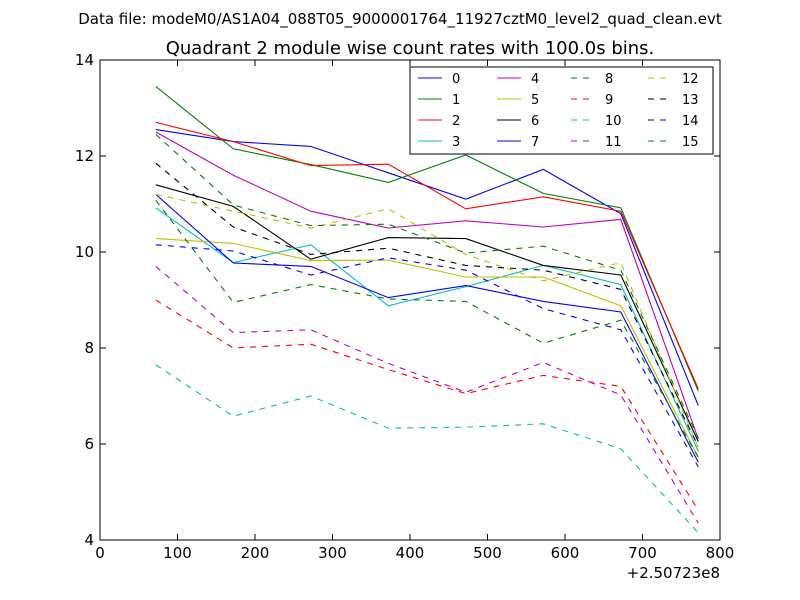  Describe the element at coordinates (456, 121) in the screenshot. I see `legend-label-2: 2` at that location.